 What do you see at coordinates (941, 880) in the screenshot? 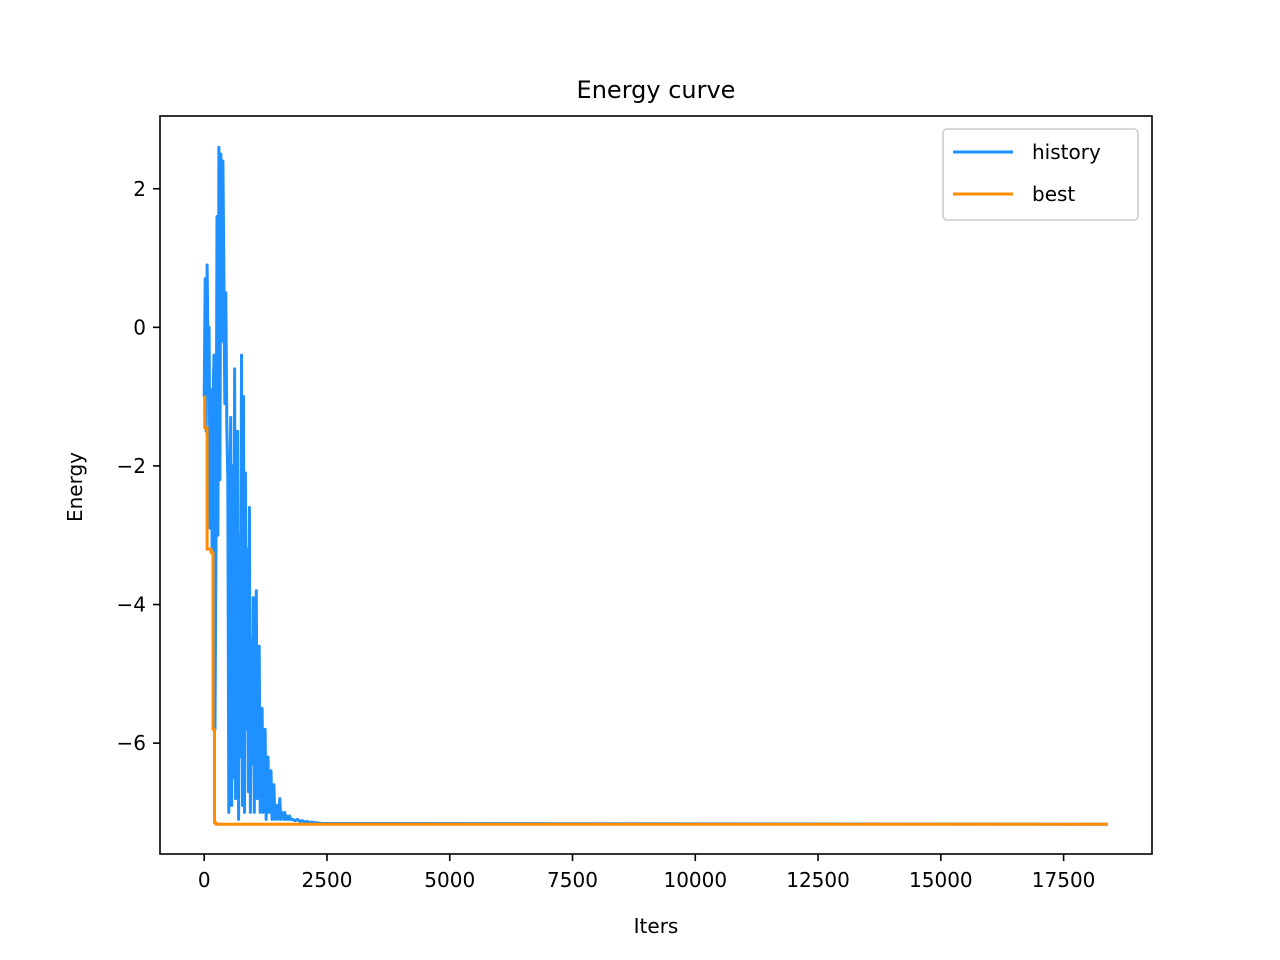
I see `x-tick-label: 15000` at bounding box center [941, 880].